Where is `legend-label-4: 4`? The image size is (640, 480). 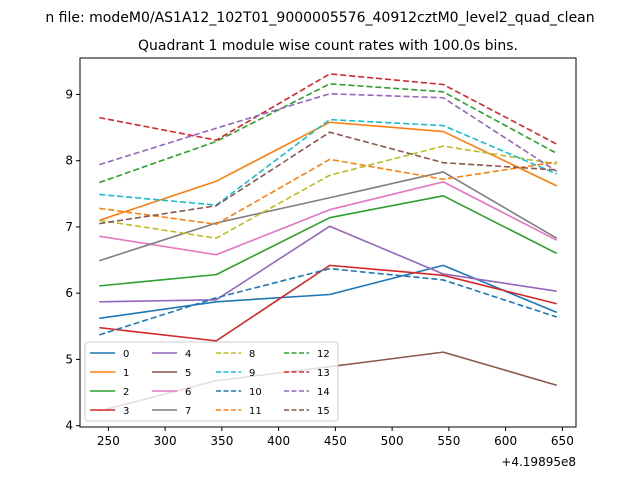 legend-label-4: 4 is located at coordinates (188, 354).